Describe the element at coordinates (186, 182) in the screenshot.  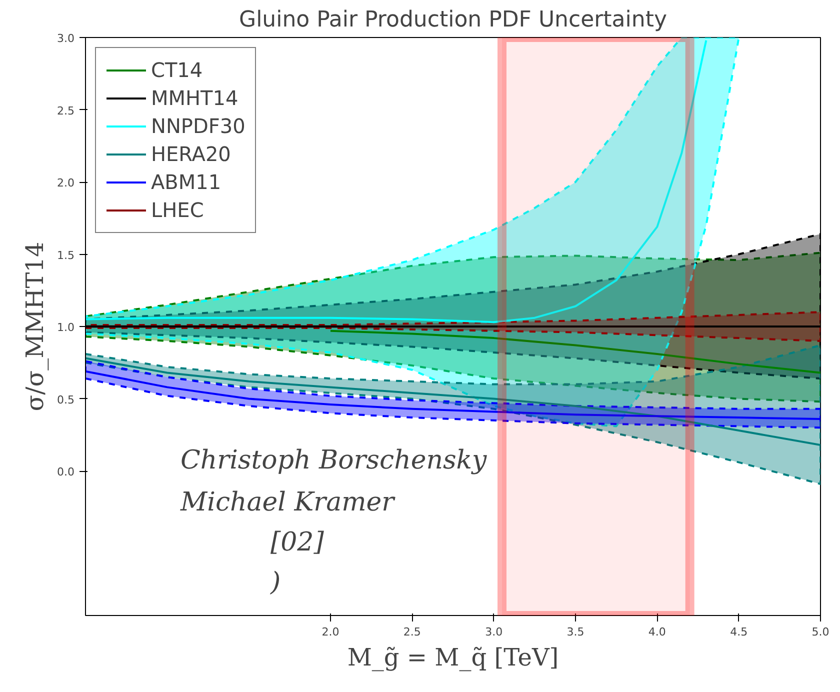
I see `legend-label: ABM11` at that location.